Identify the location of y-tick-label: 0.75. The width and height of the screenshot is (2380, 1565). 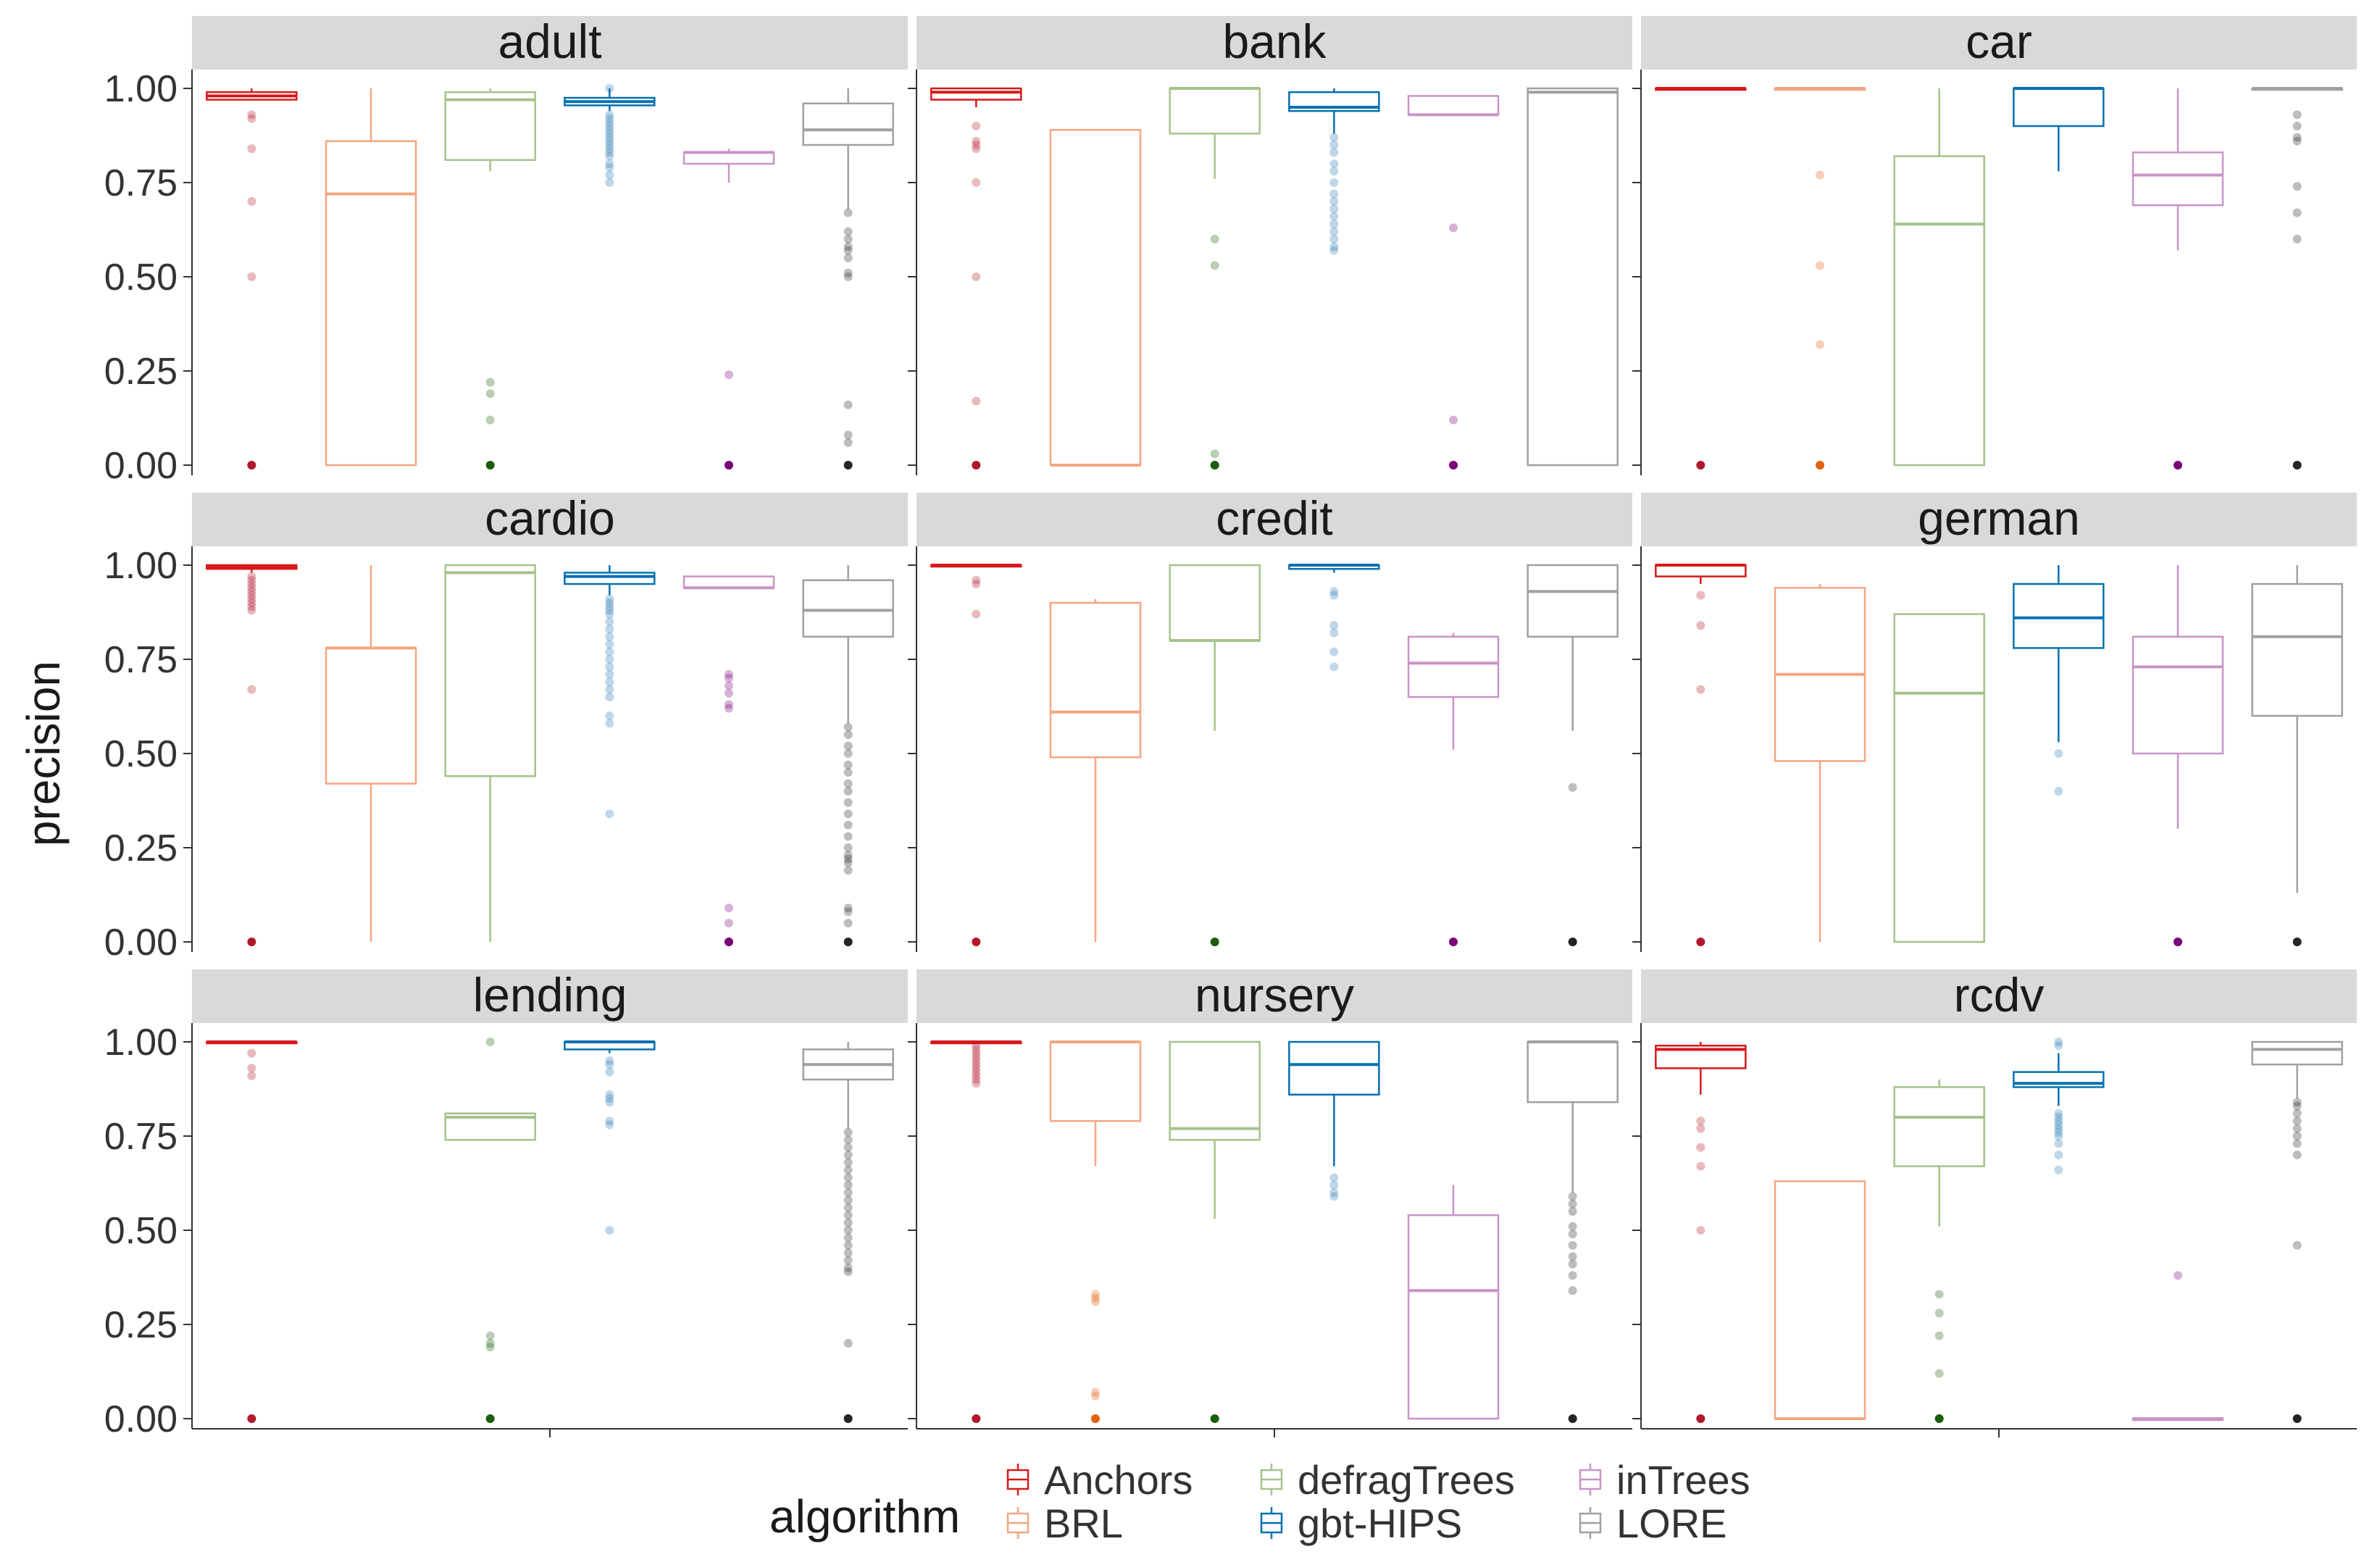
(141, 1137).